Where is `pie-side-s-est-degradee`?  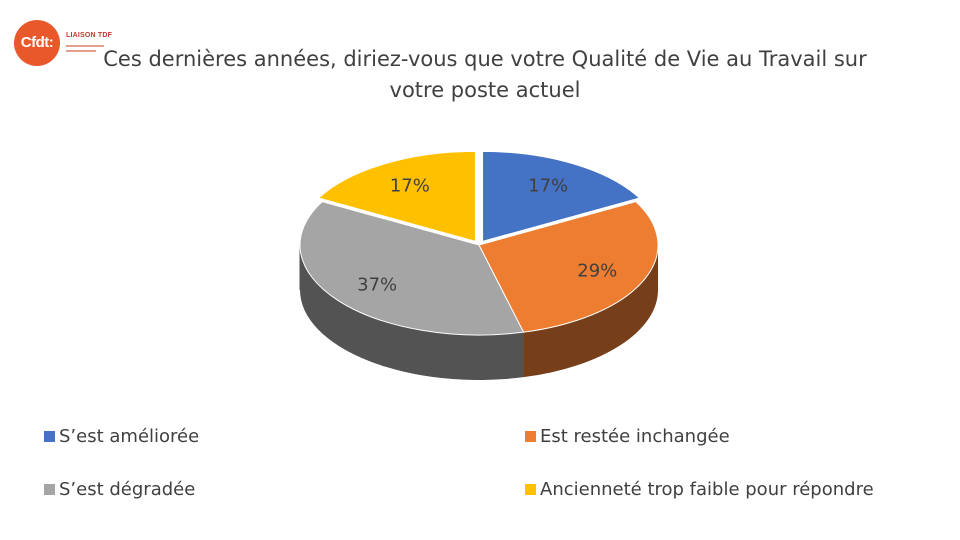 pie-side-s-est-degradee is located at coordinates (412, 312).